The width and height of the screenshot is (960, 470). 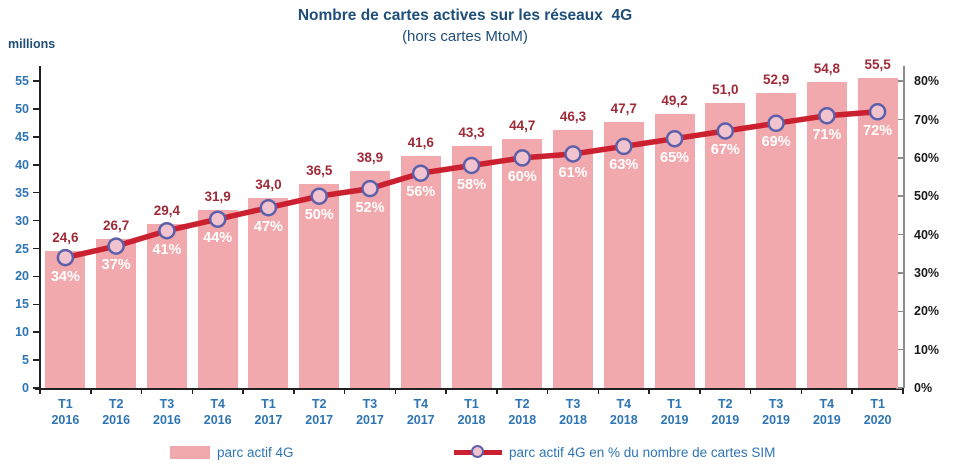 What do you see at coordinates (22, 332) in the screenshot?
I see `y-axis-tick-label: 10` at bounding box center [22, 332].